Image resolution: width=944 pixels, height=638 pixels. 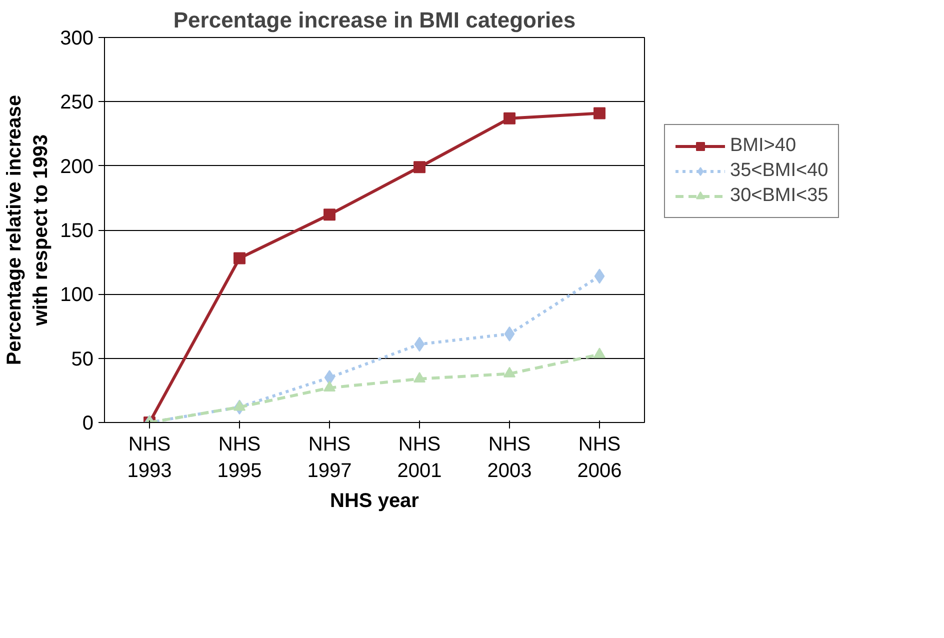 I want to click on x-tick-label: NHS 1997, so click(x=329, y=458).